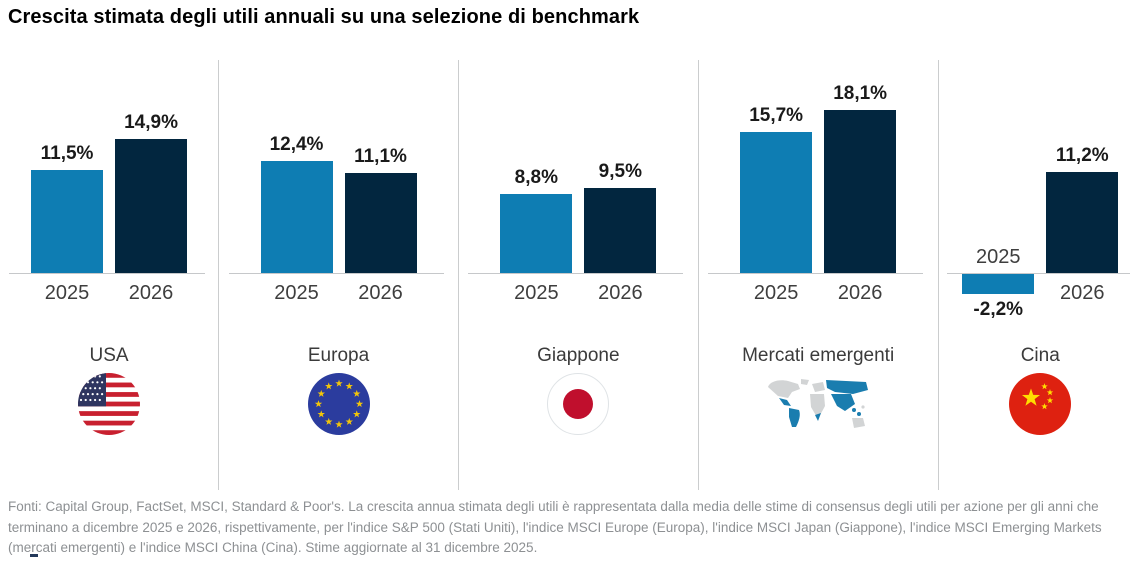  What do you see at coordinates (151, 205) in the screenshot?
I see `bar-2026-usa` at bounding box center [151, 205].